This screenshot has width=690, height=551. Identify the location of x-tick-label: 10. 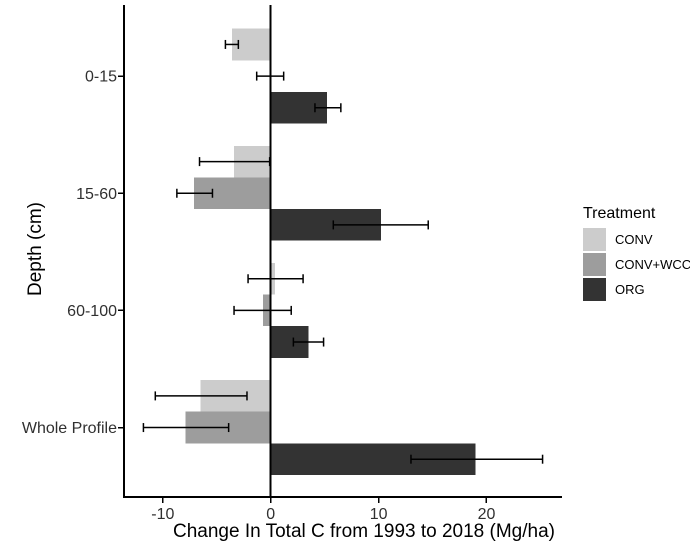
(379, 514).